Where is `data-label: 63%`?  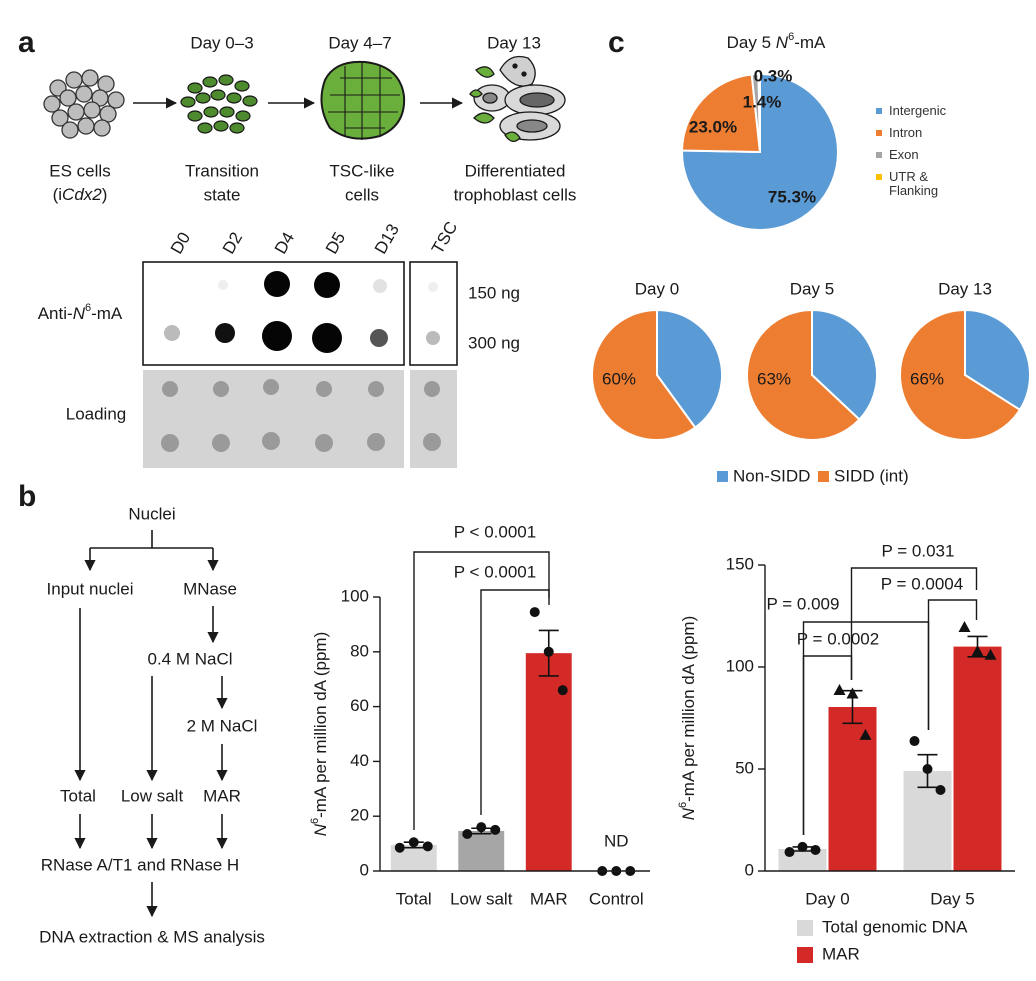 data-label: 63% is located at coordinates (774, 378).